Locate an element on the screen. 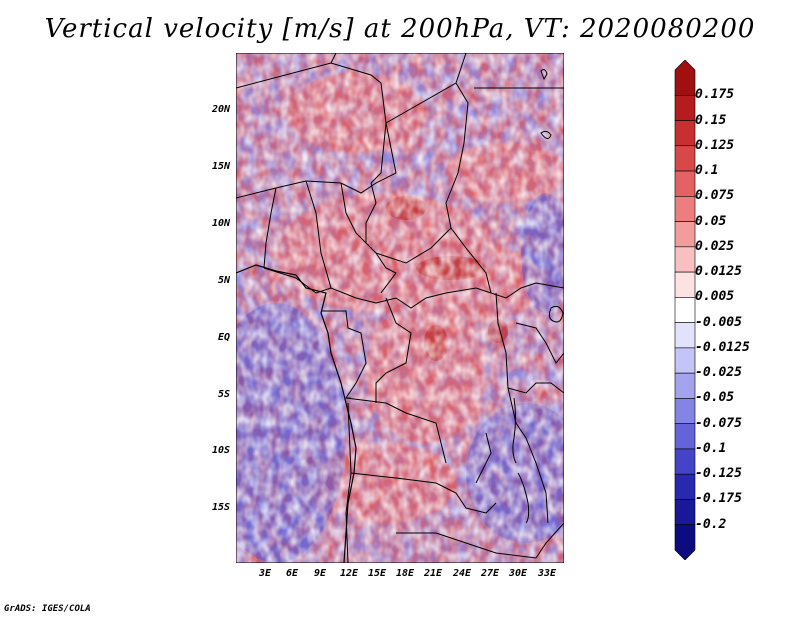 This screenshot has width=800, height=618. lon-label: 3E is located at coordinates (265, 573).